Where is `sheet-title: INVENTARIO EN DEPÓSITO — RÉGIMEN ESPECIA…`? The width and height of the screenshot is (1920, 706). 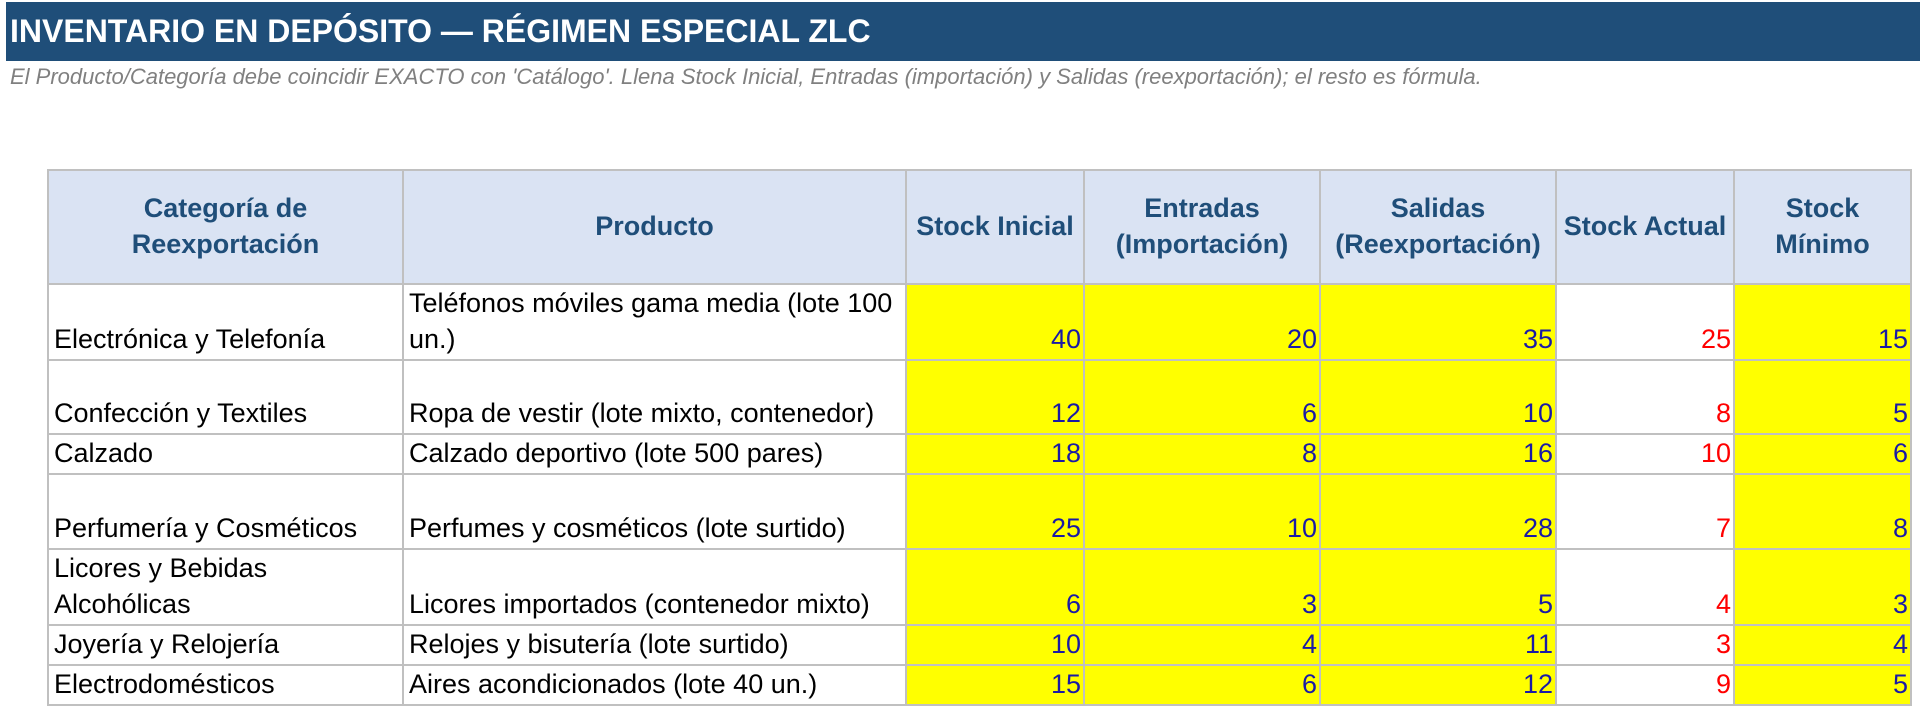
sheet-title: INVENTARIO EN DEPÓSITO — RÉGIMEN ESPECIA… is located at coordinates (963, 31).